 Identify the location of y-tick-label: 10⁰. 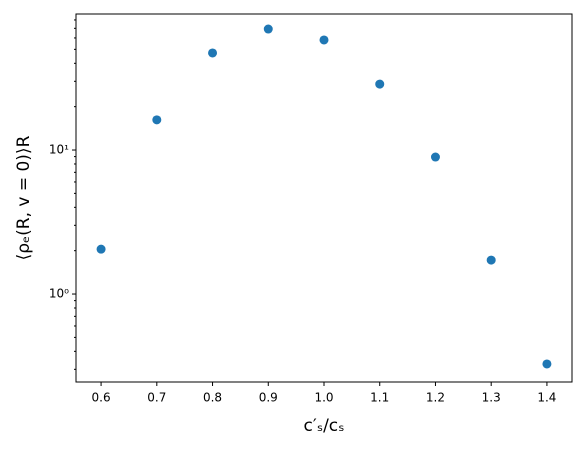
(59, 294).